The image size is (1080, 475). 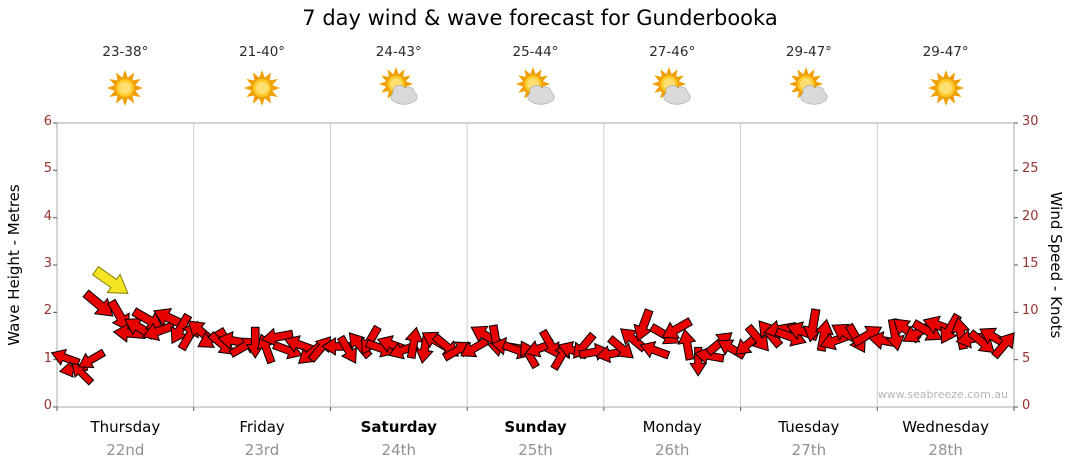 I want to click on day-date-label: 24th, so click(x=399, y=450).